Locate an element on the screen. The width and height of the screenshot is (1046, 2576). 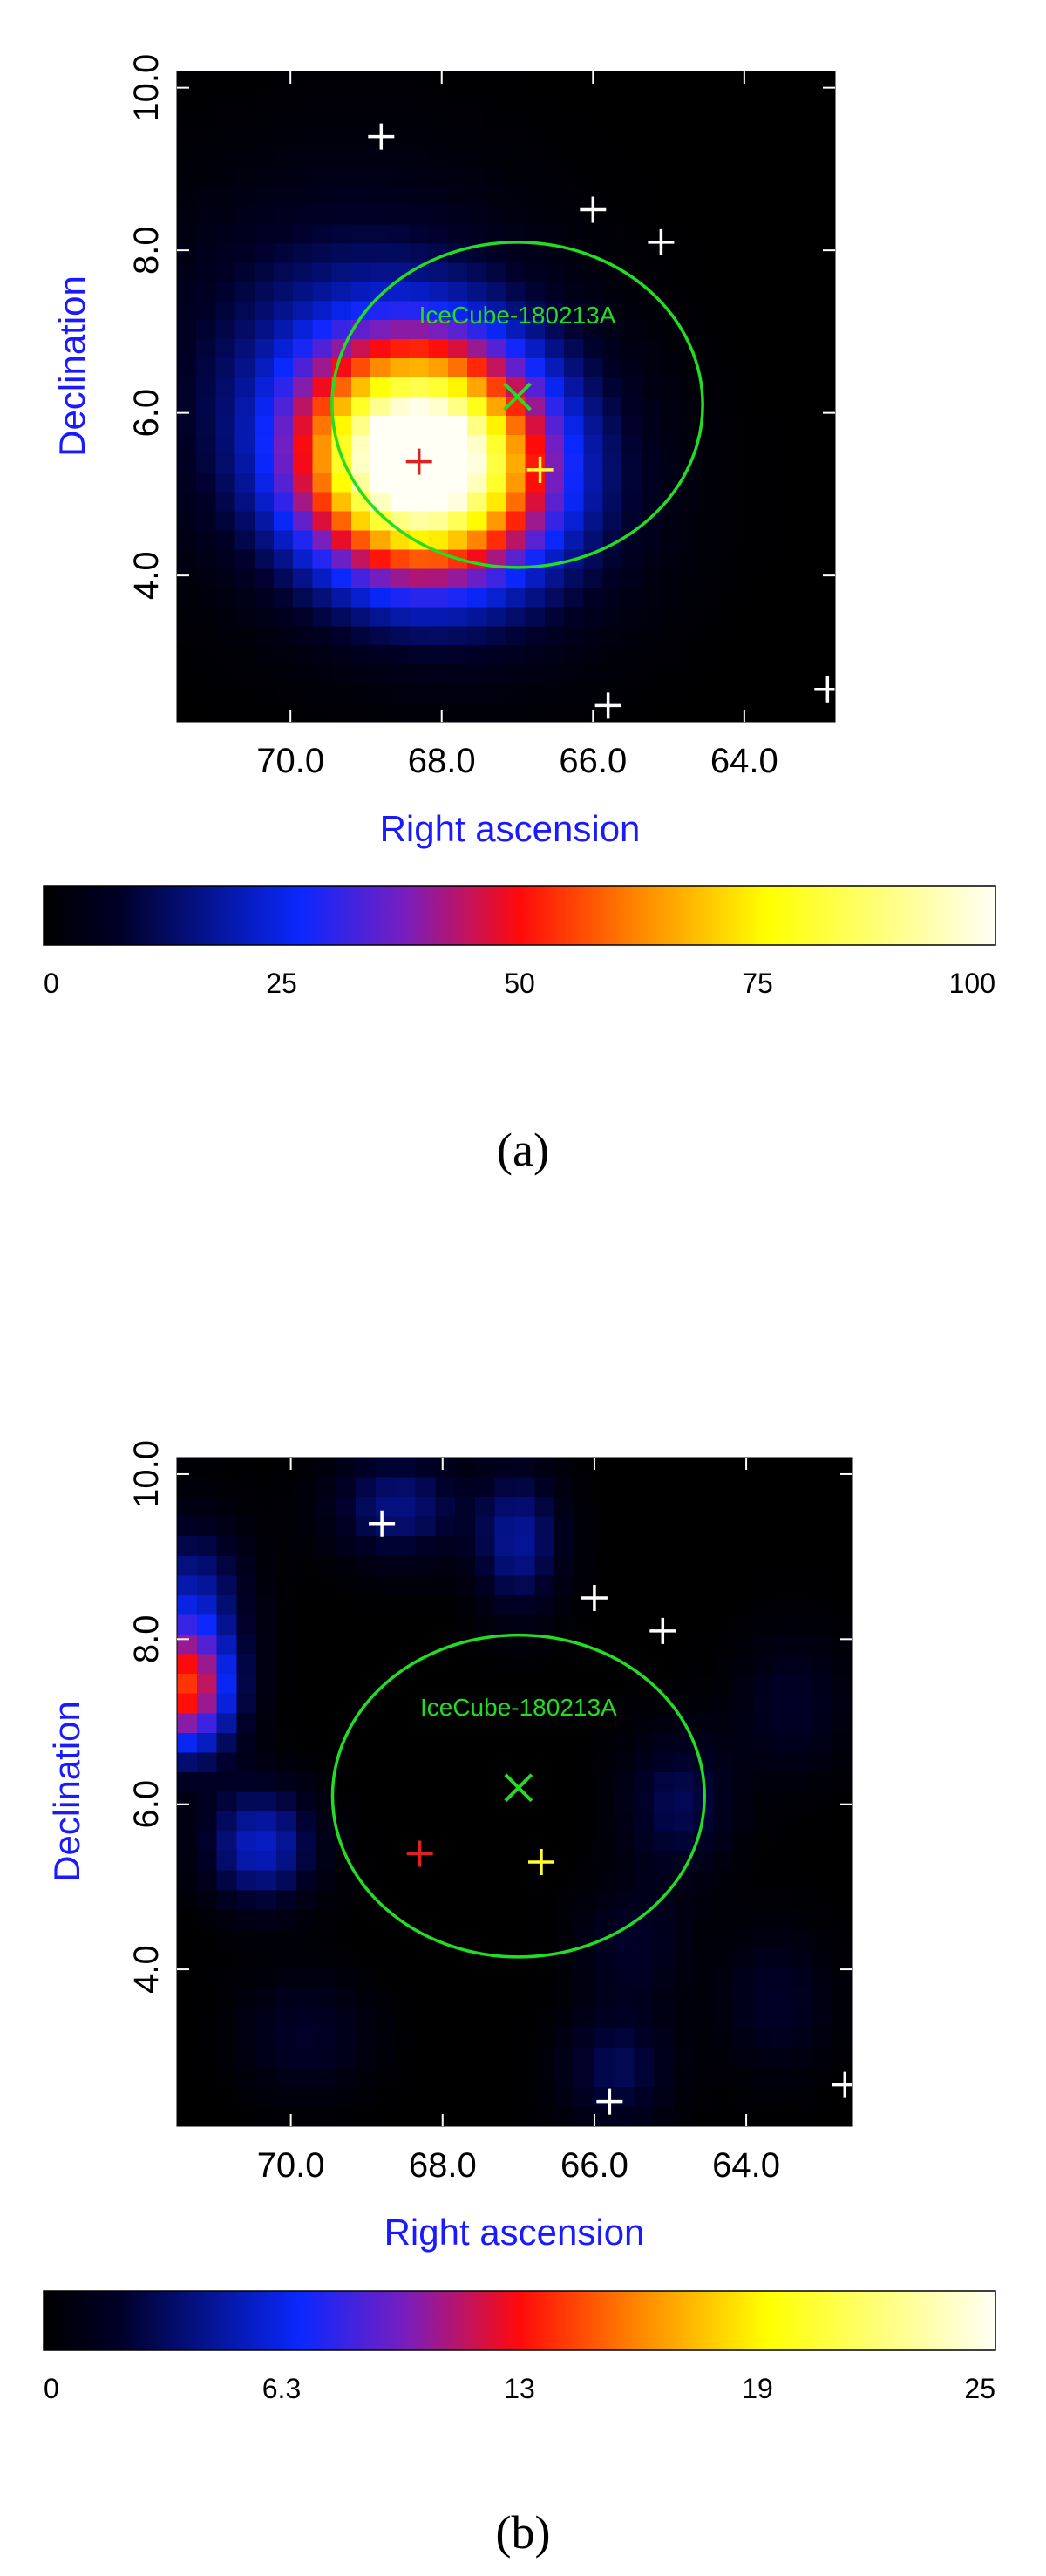
colorbar-tick-label: 75 is located at coordinates (758, 983).